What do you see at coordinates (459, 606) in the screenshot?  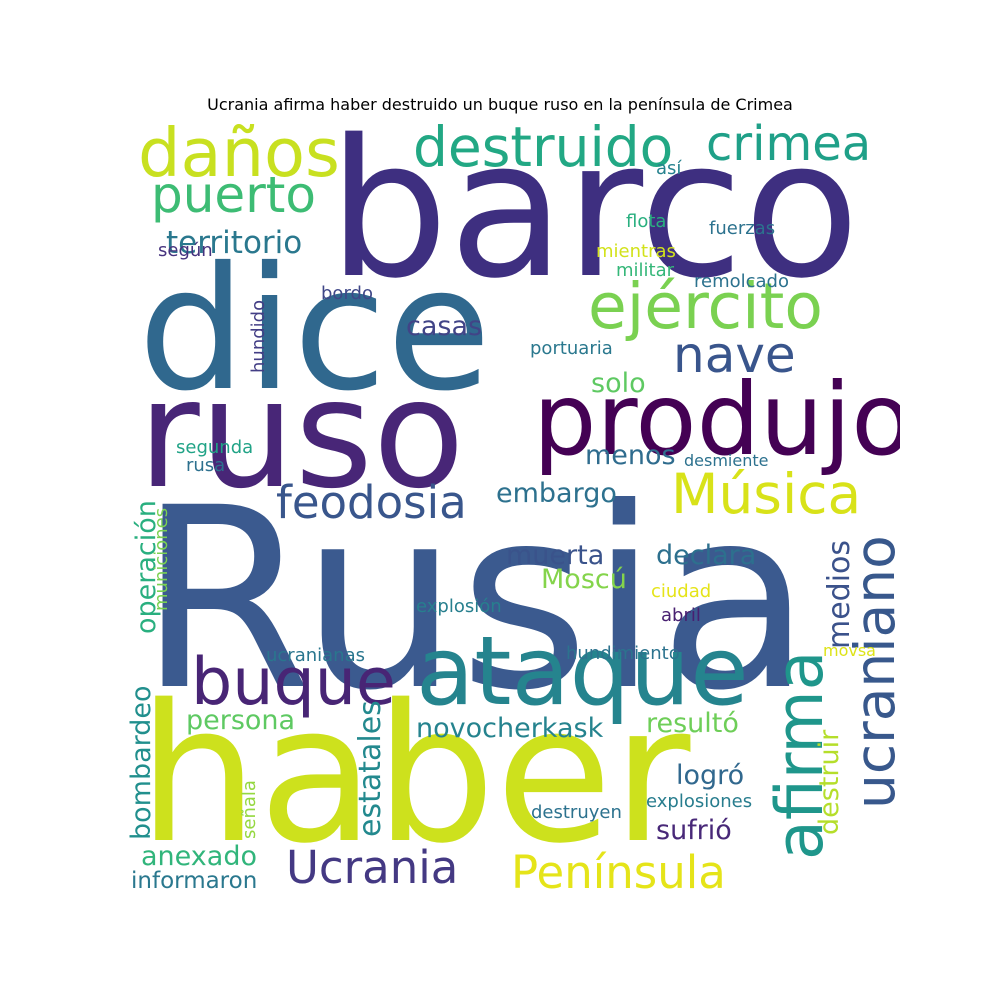 I see `word-explosion: explosión` at bounding box center [459, 606].